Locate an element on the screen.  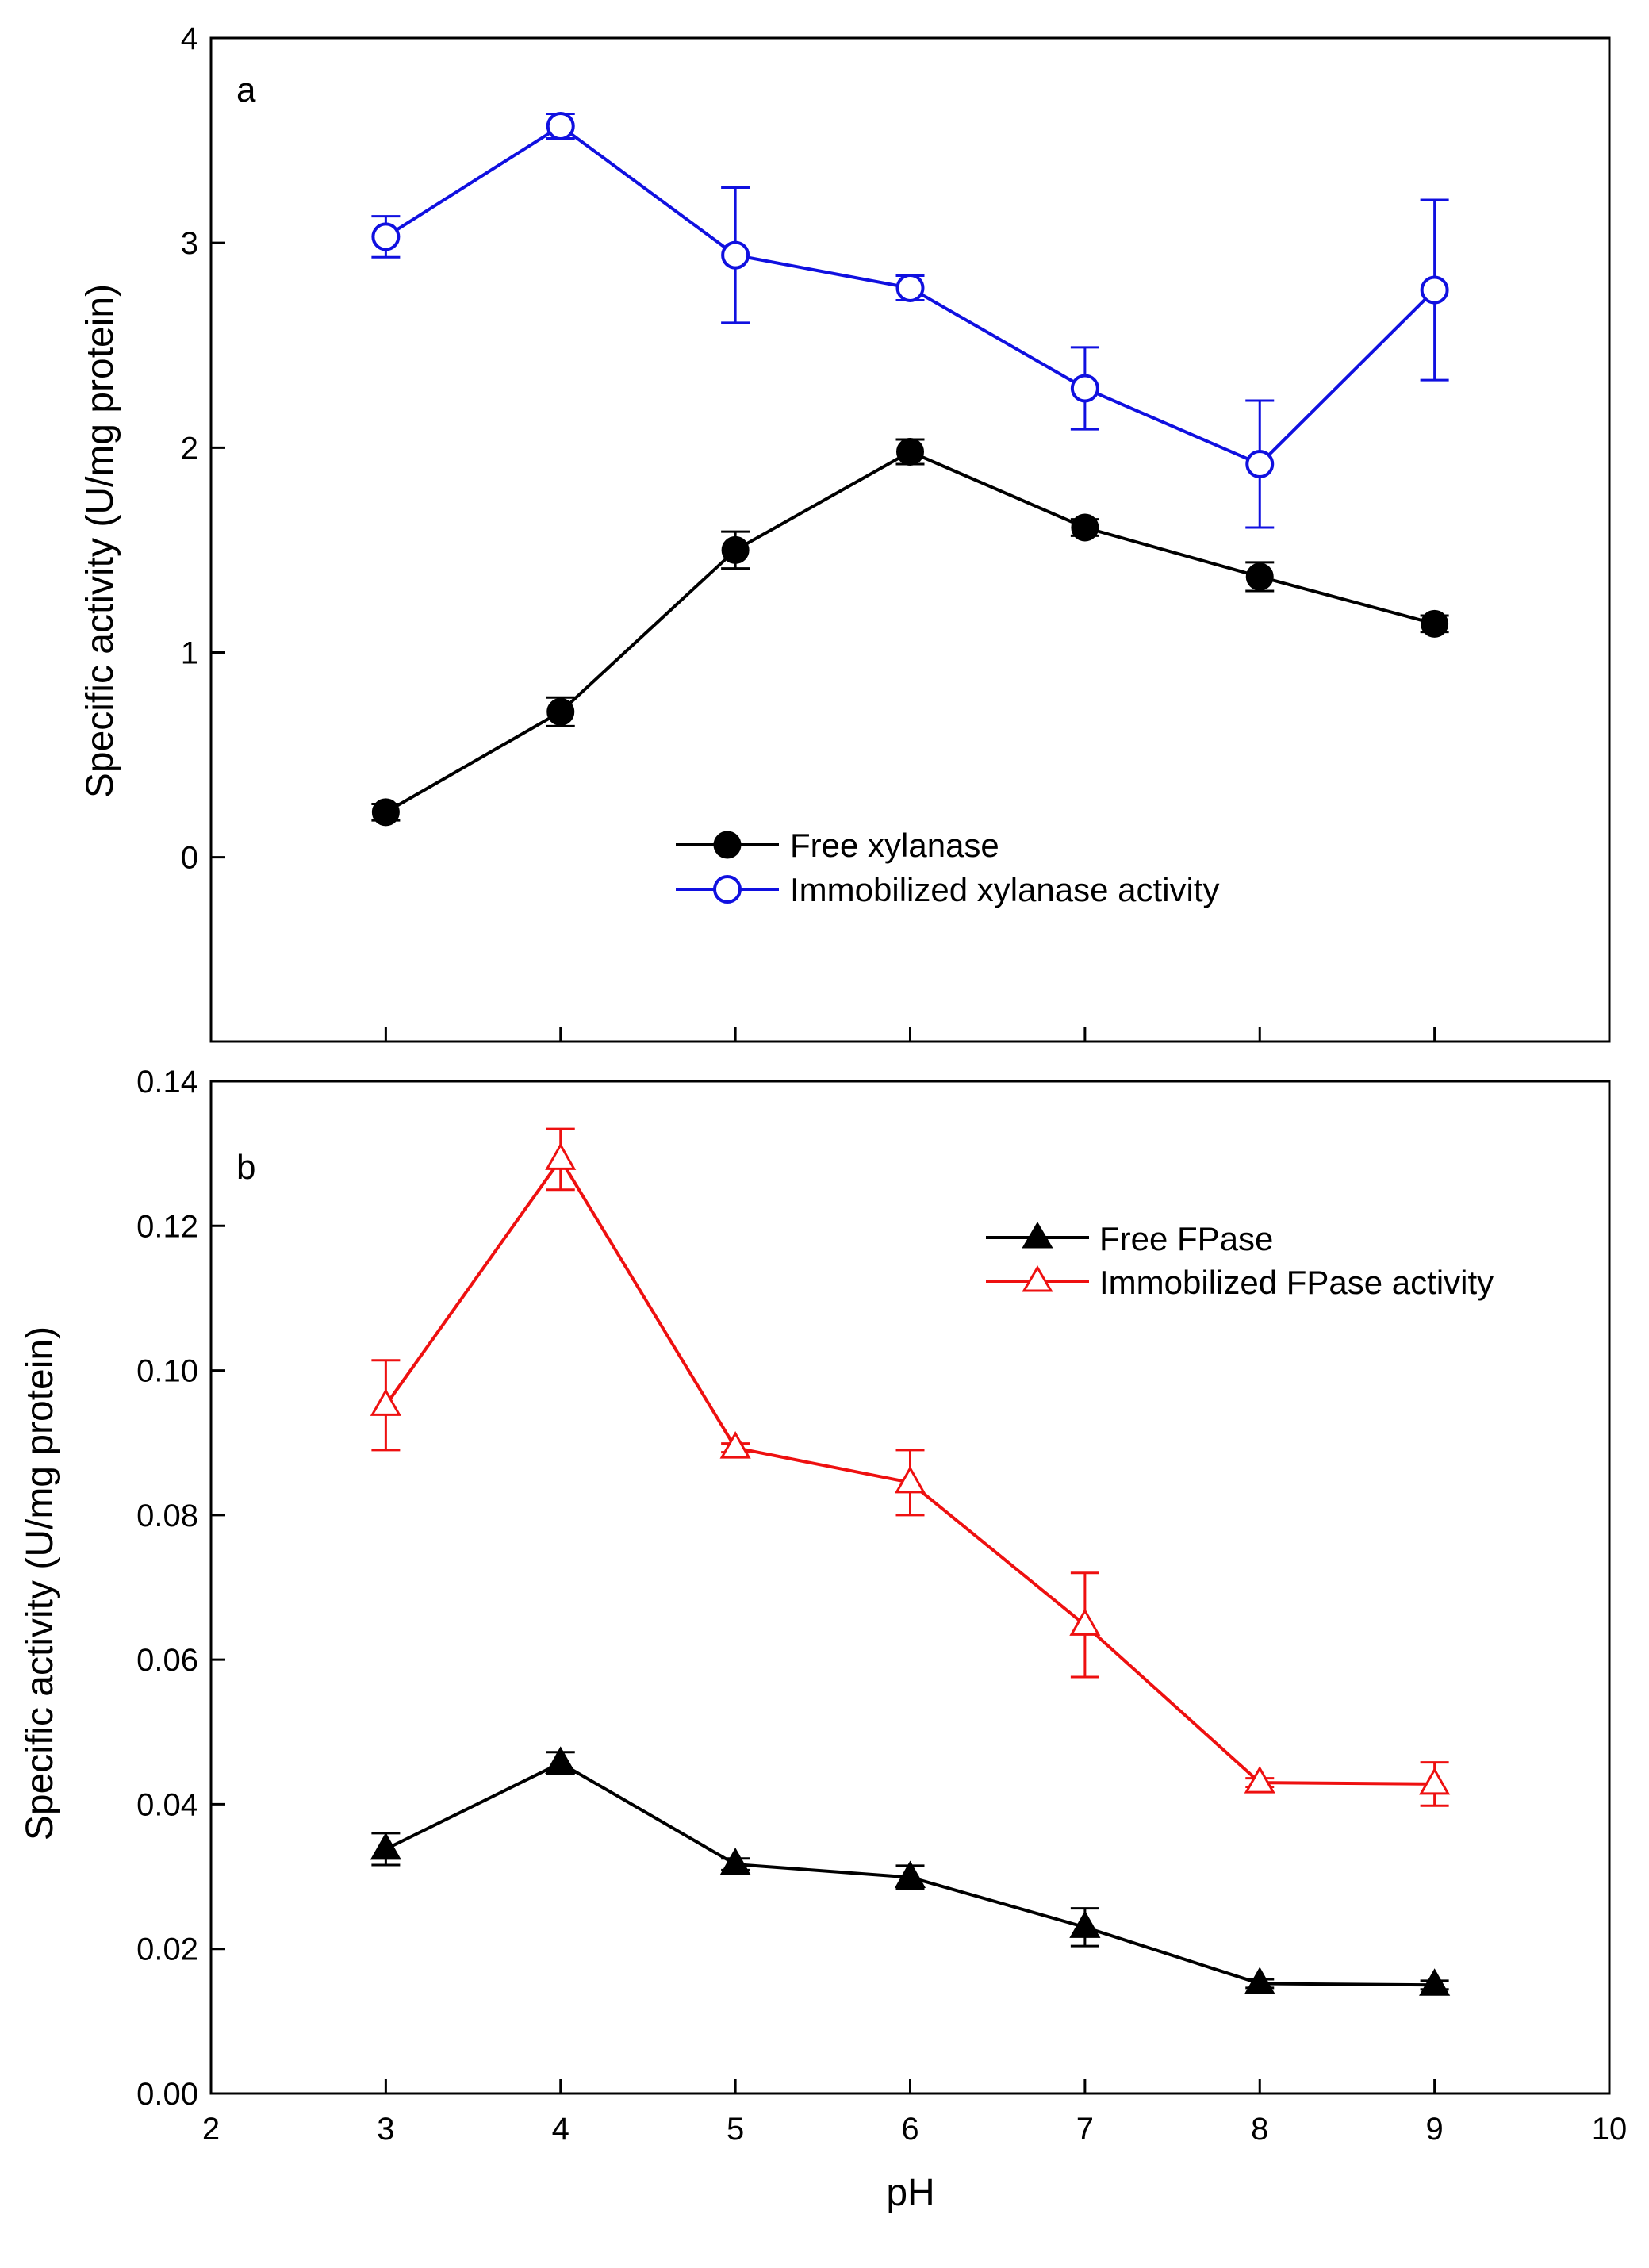
panel-a-y-tick-label: 0 is located at coordinates (189, 859).